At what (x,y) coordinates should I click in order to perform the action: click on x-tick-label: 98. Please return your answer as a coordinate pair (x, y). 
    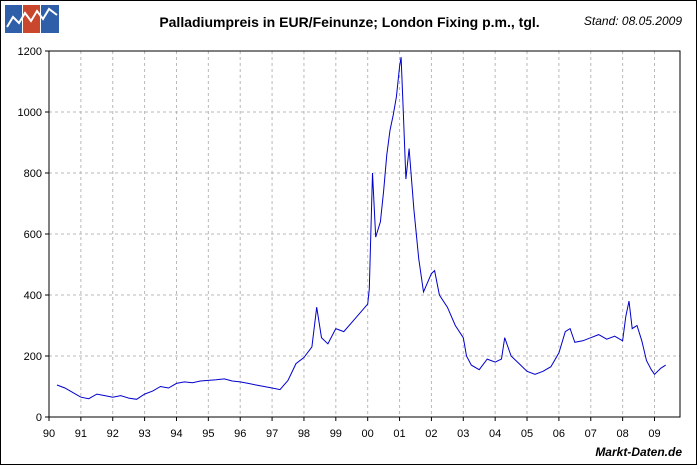
    Looking at the image, I should click on (304, 434).